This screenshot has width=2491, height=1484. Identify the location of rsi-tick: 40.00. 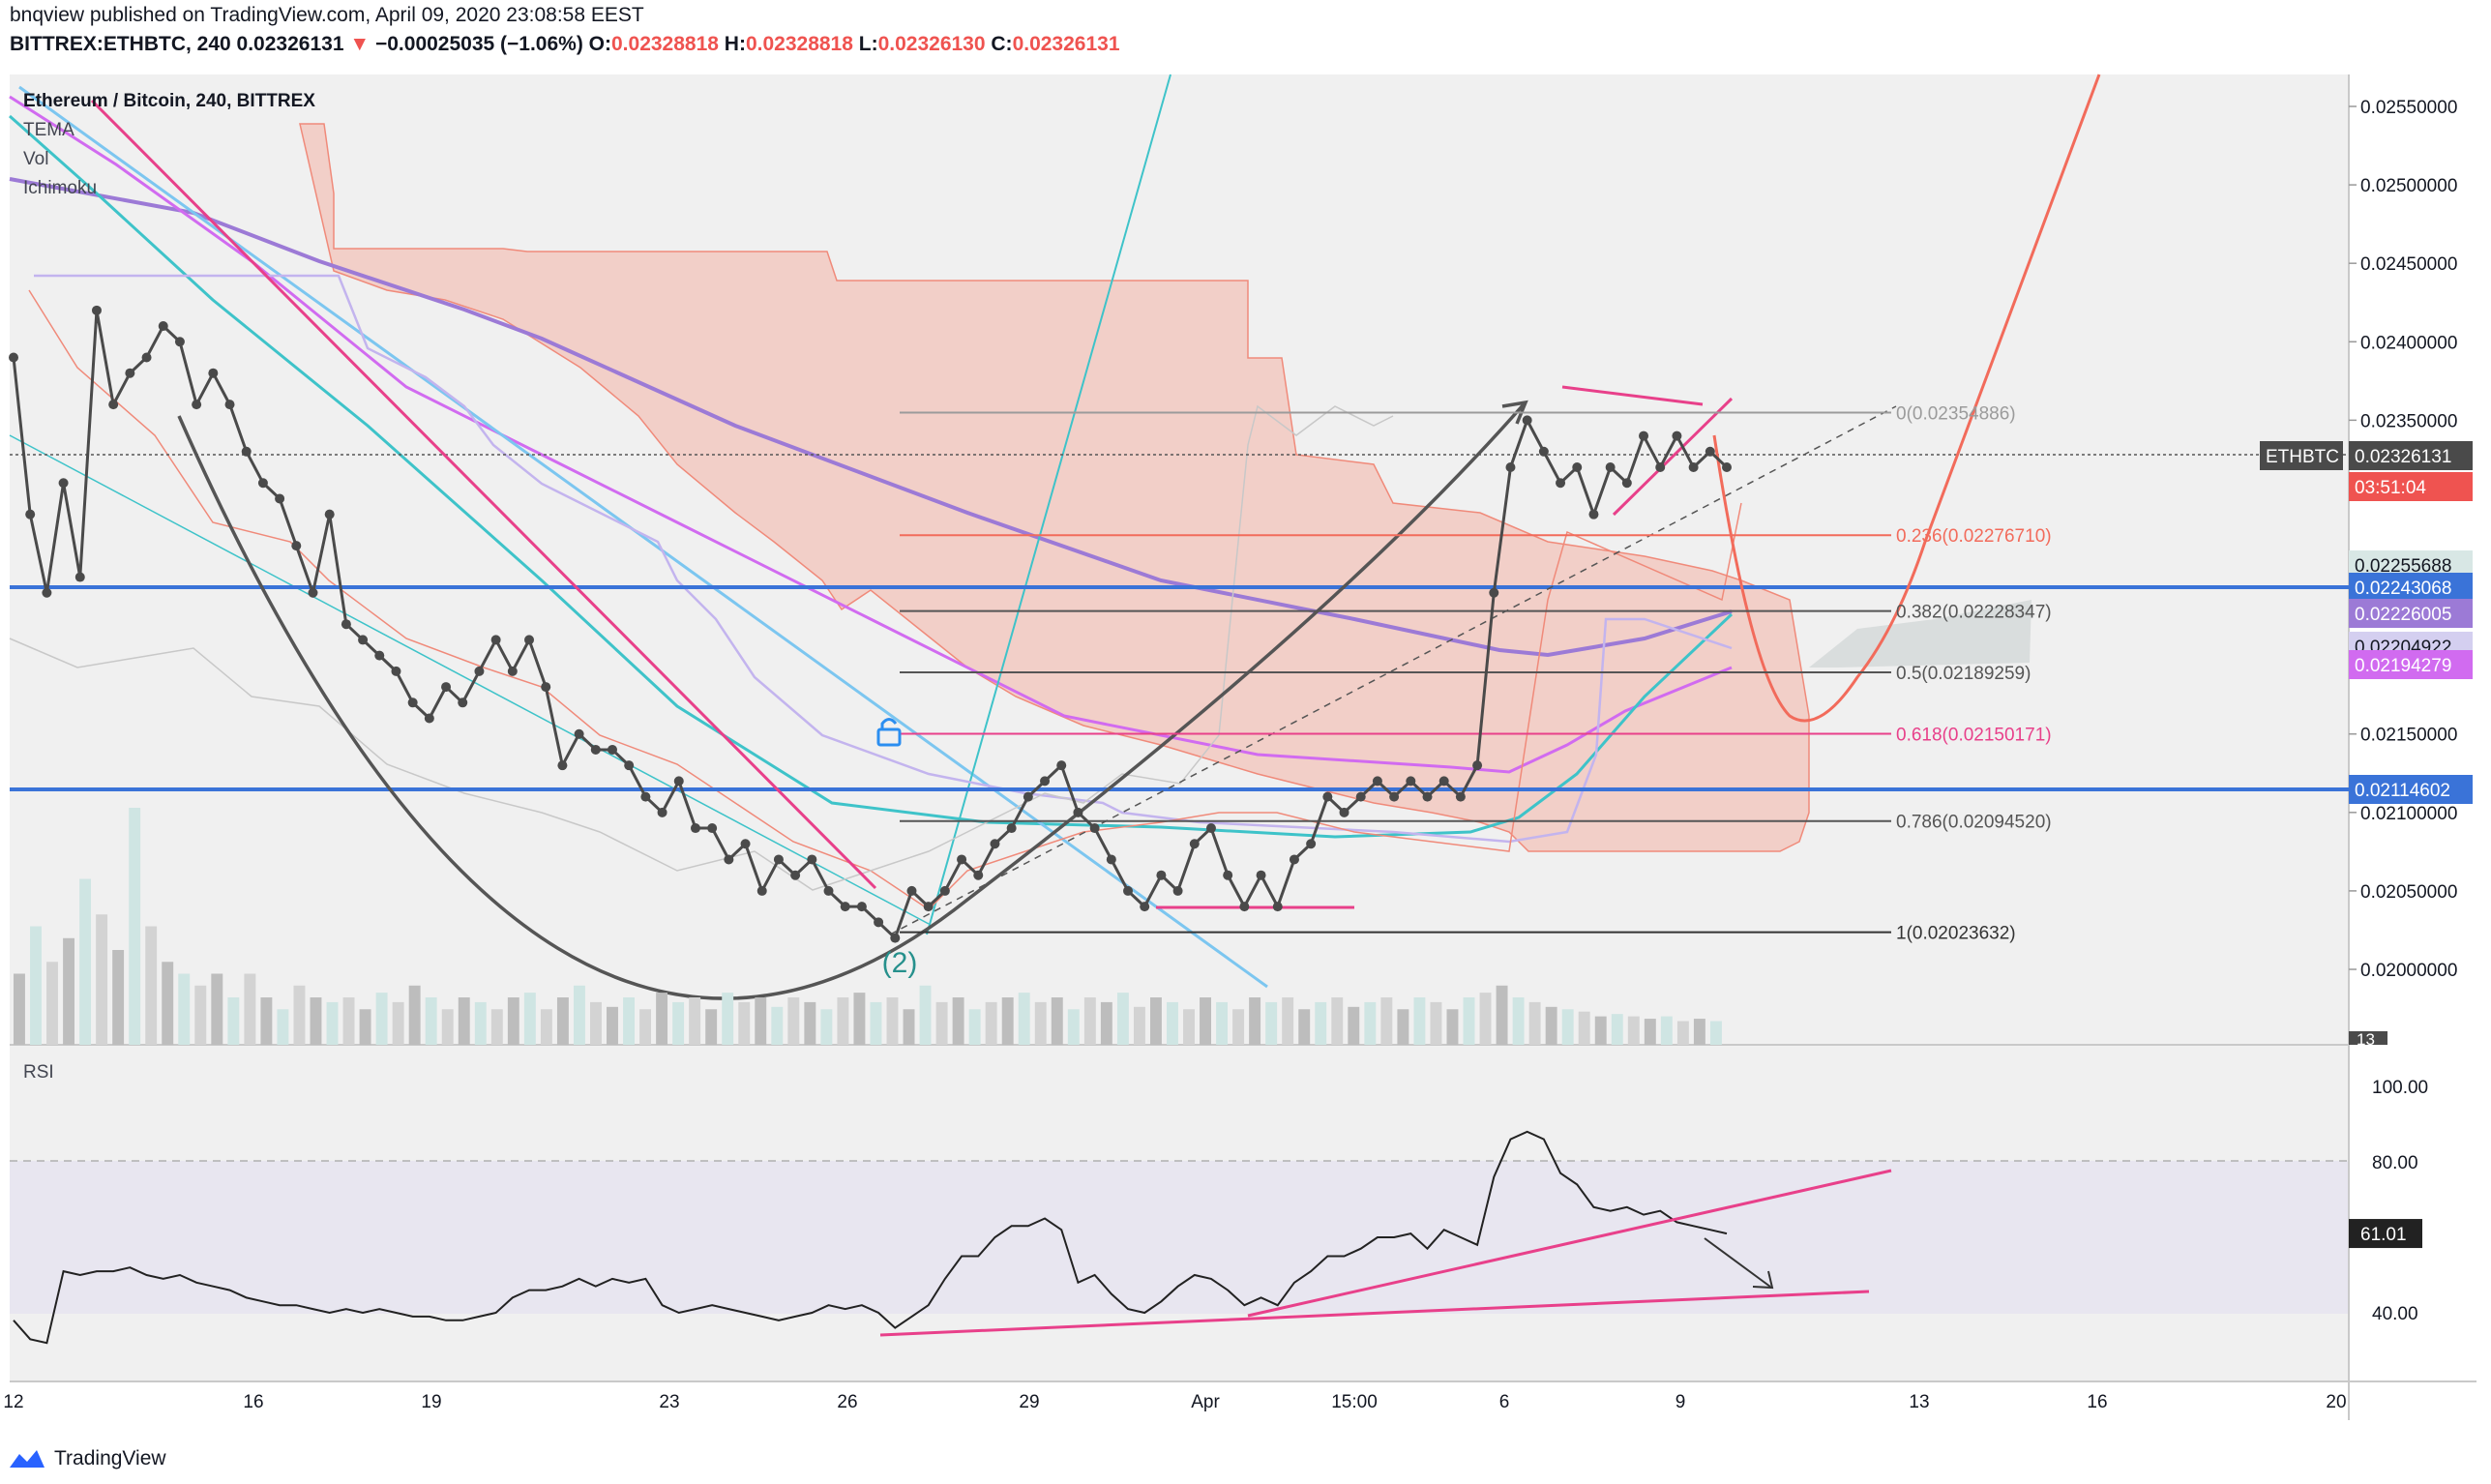
(2395, 1314).